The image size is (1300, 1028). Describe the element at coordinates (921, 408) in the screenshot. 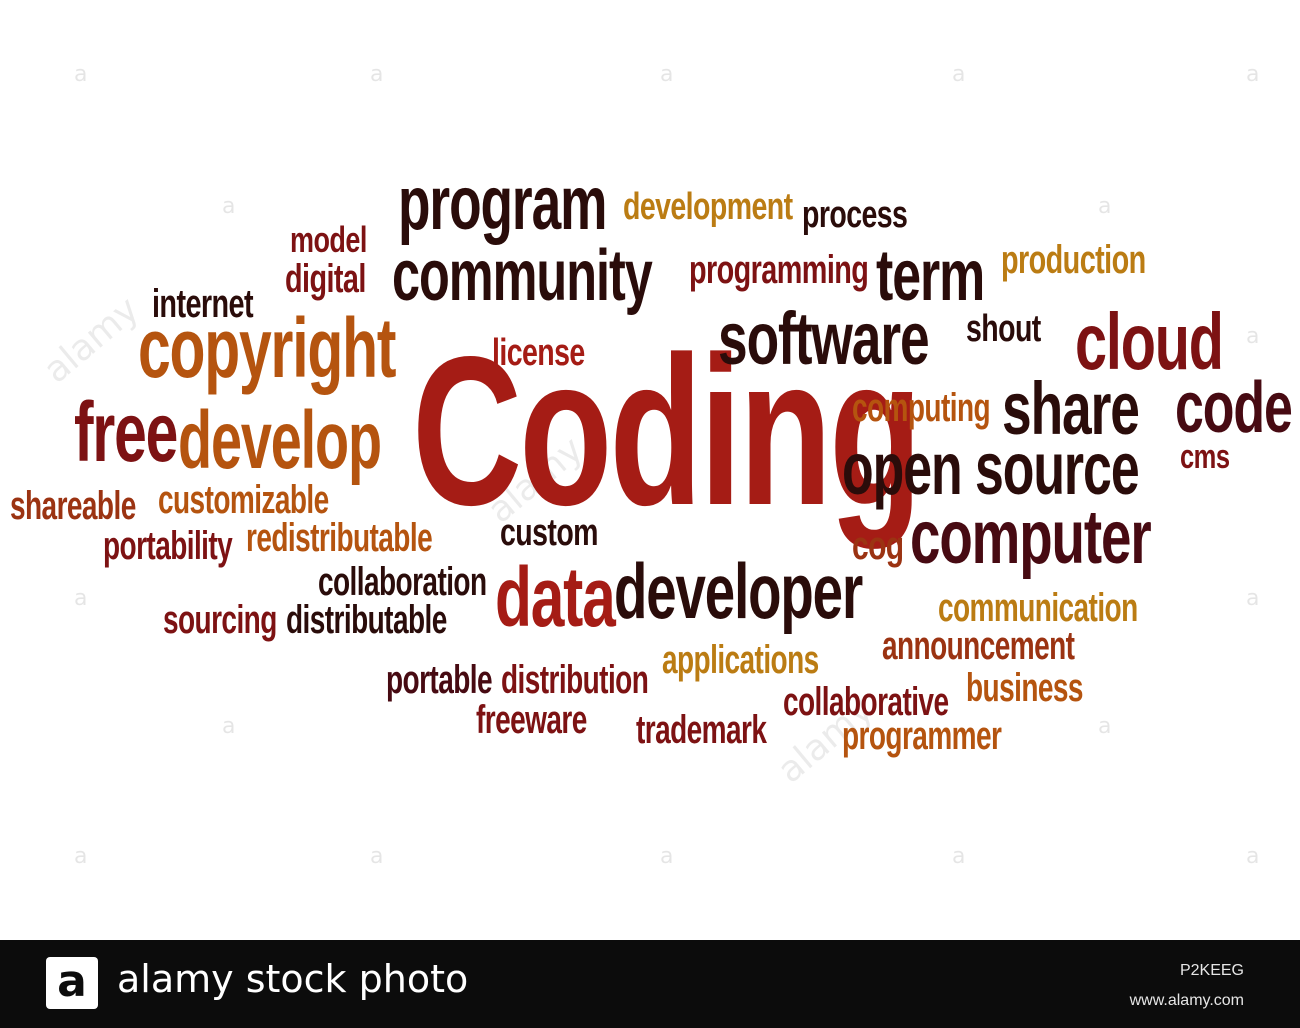

I see `word-computing: computing` at that location.